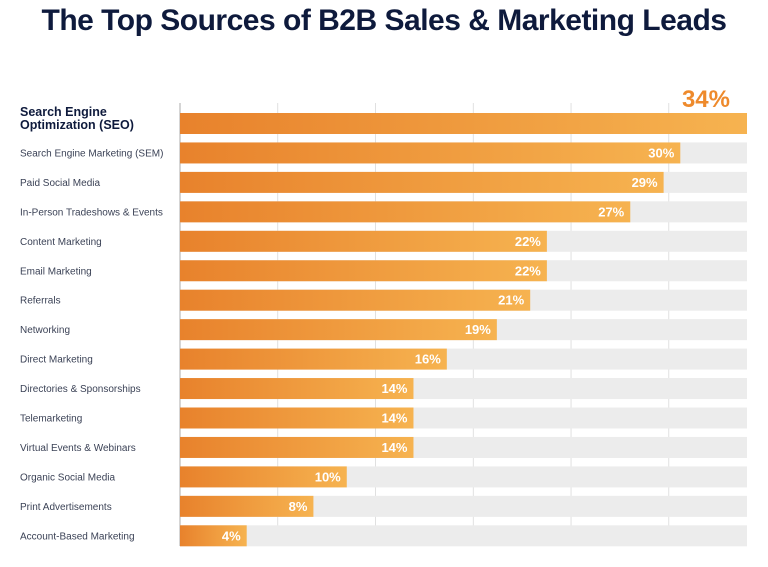  What do you see at coordinates (51, 419) in the screenshot?
I see `category-label: Telemarketing` at bounding box center [51, 419].